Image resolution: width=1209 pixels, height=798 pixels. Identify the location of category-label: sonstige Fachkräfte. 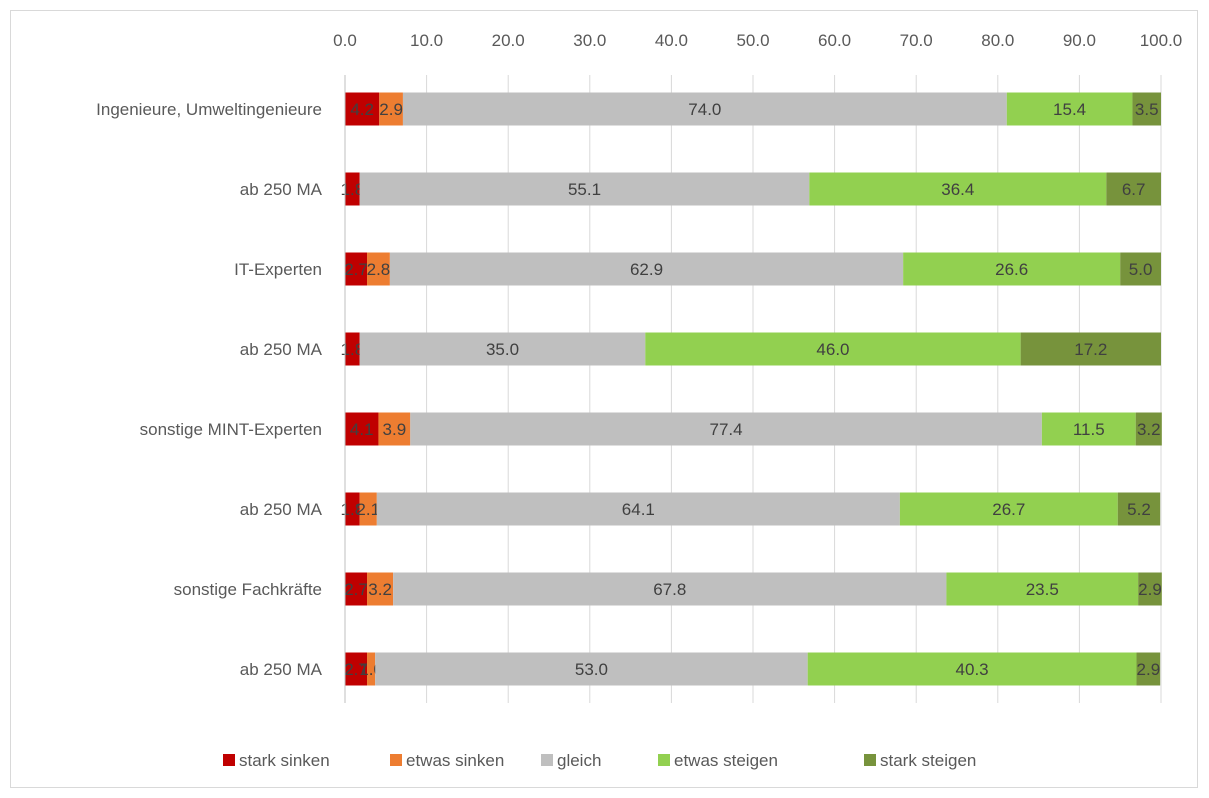
(248, 589).